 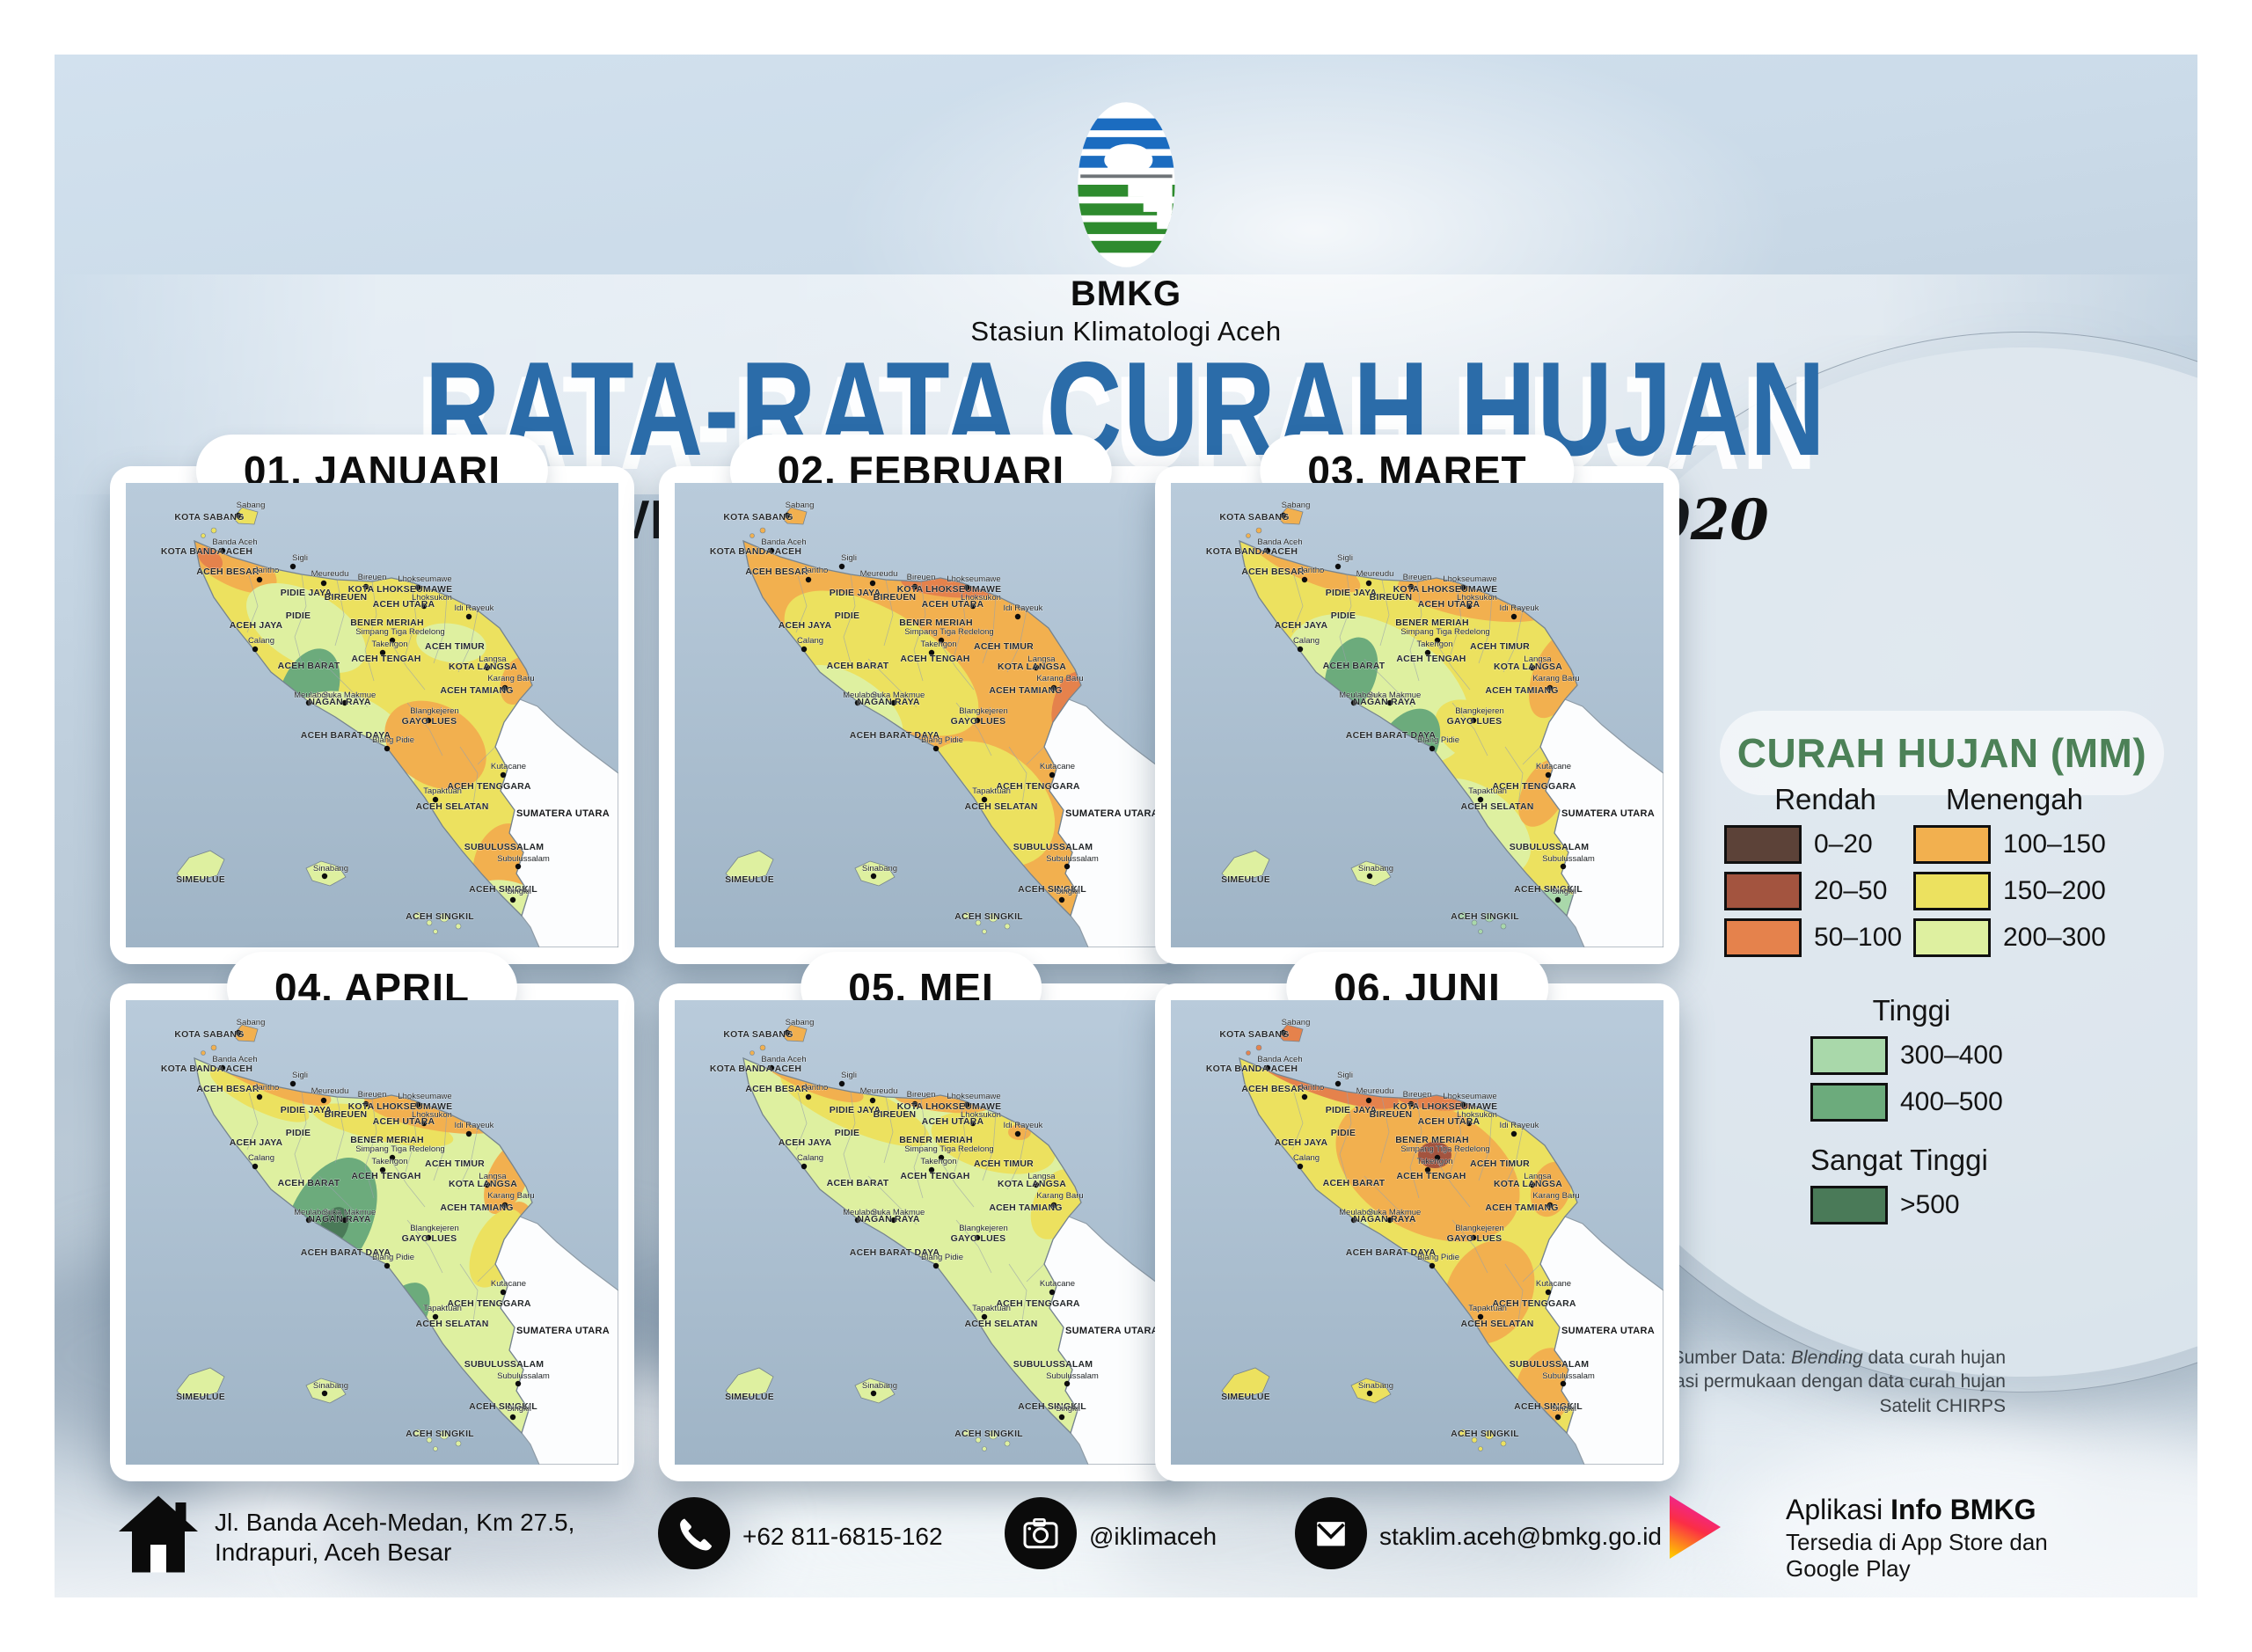 What do you see at coordinates (1608, 813) in the screenshot?
I see `map-neighbor-label: SUMATERA UTARA` at bounding box center [1608, 813].